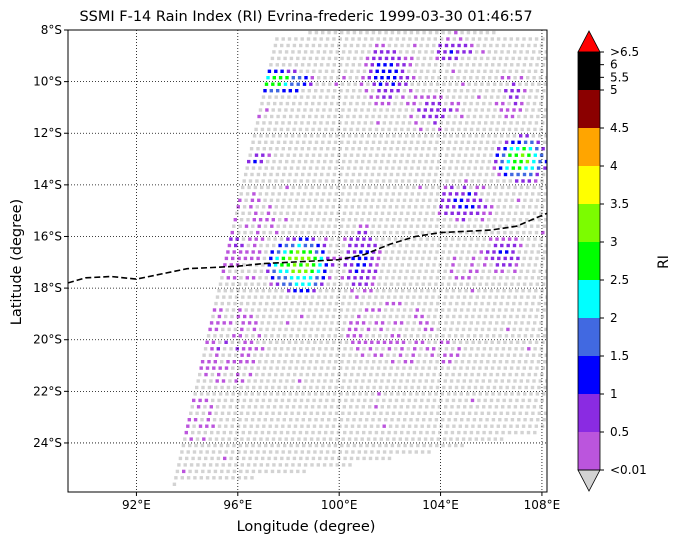 The image size is (682, 545). What do you see at coordinates (237, 505) in the screenshot?
I see `x-tick-label: 96°E` at bounding box center [237, 505].